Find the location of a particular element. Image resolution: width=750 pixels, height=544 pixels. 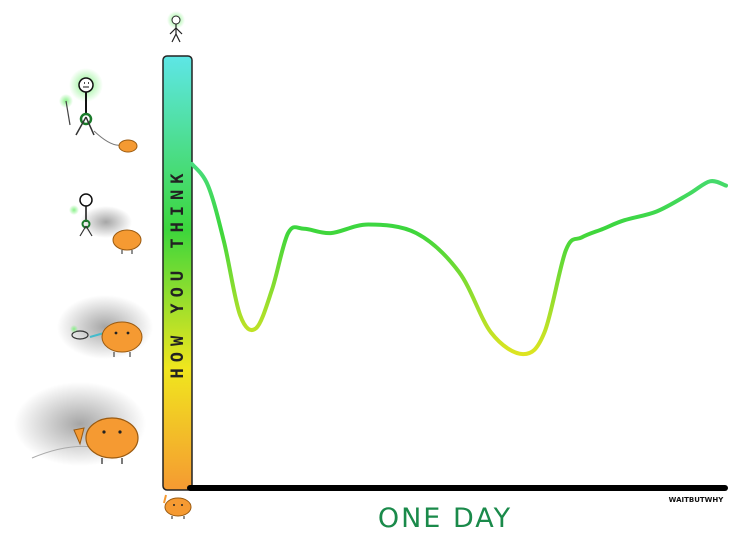

monster-dominant-smoke-icon is located at coordinates (80, 424).